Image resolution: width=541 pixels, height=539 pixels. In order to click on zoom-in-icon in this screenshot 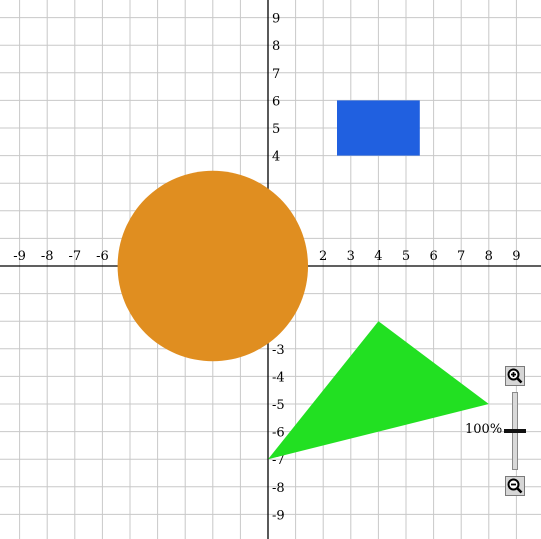, I will do `click(515, 376)`.